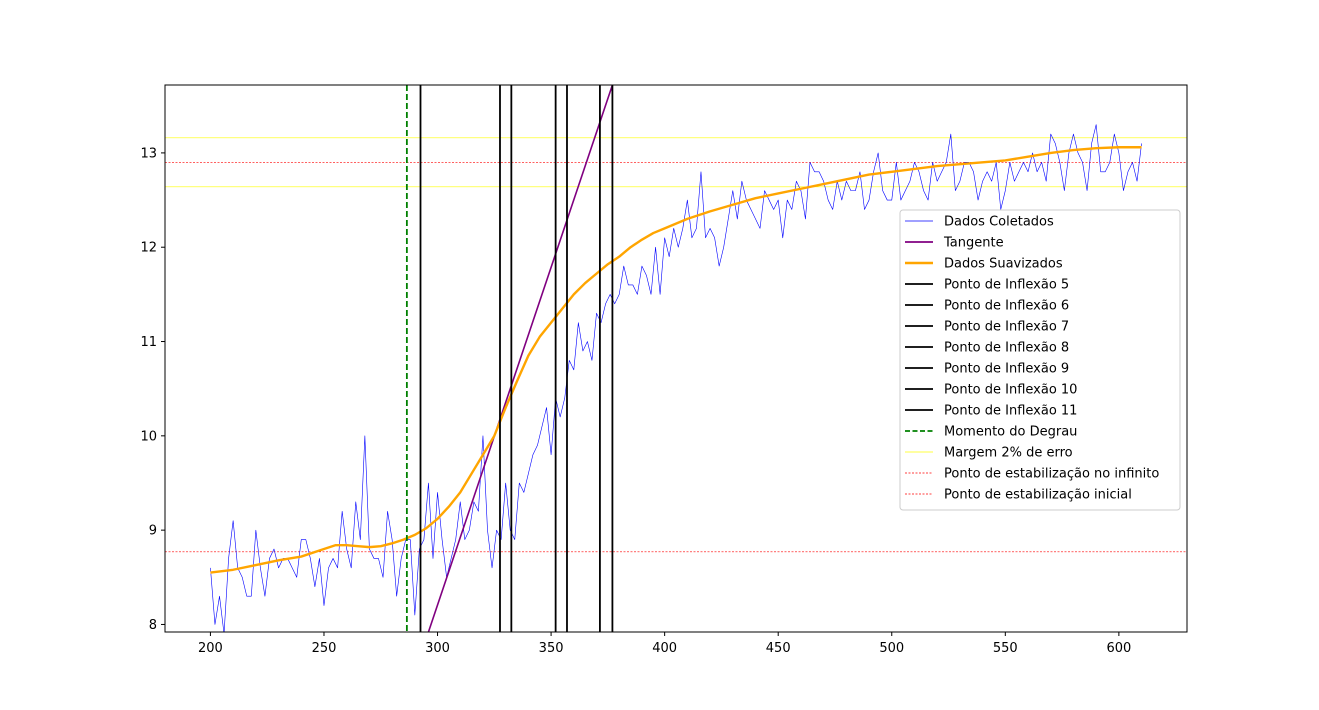 The image size is (1319, 710). Describe the element at coordinates (148, 436) in the screenshot. I see `y-tick-label-10: 10` at that location.